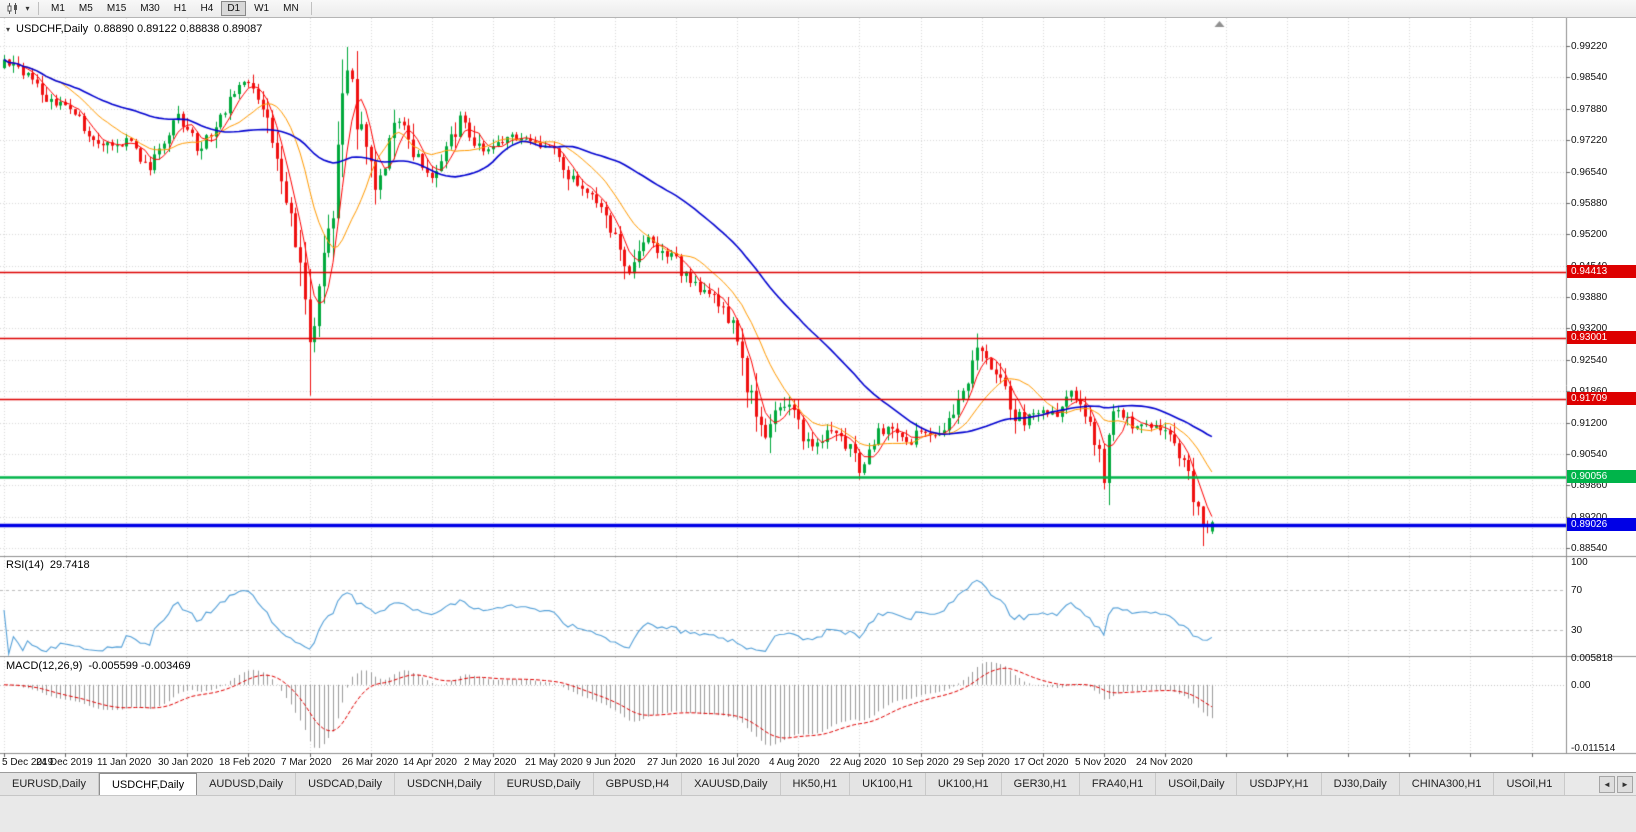 The height and width of the screenshot is (832, 1636). I want to click on date-axis-label: 5 Dec 2019, so click(28, 762).